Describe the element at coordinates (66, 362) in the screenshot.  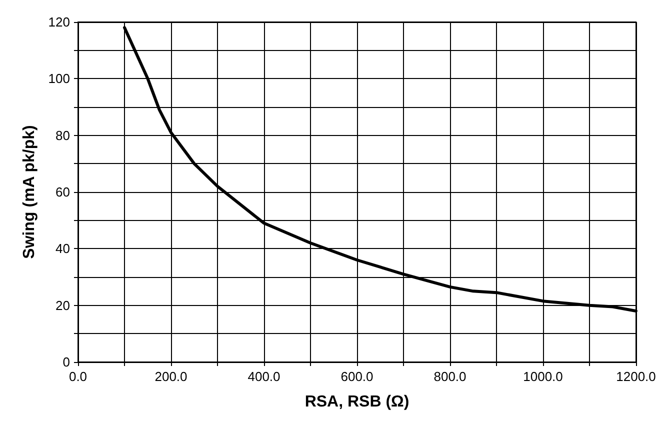
I see `y-tick-label: 0` at that location.